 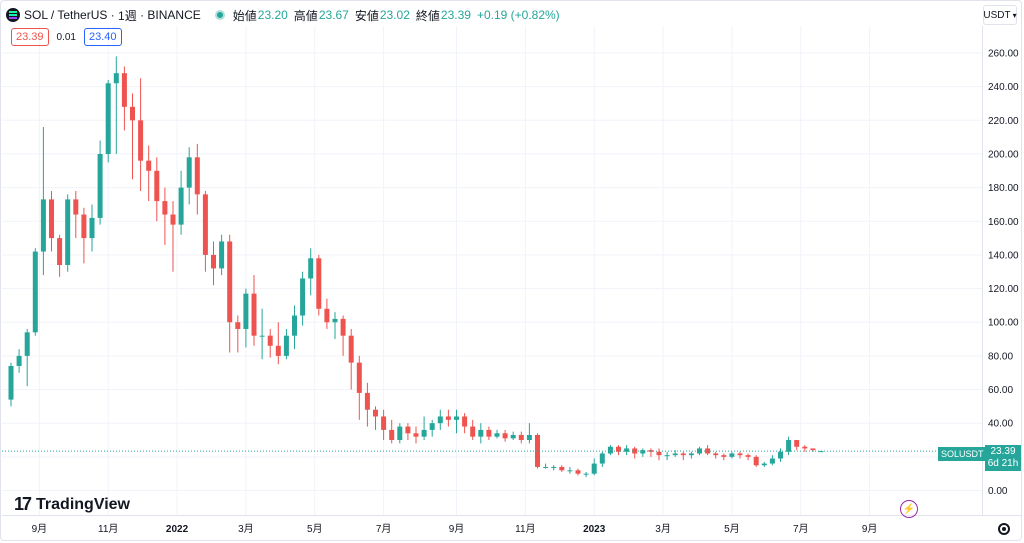 I want to click on x-tick-label: 7月, so click(x=801, y=529).